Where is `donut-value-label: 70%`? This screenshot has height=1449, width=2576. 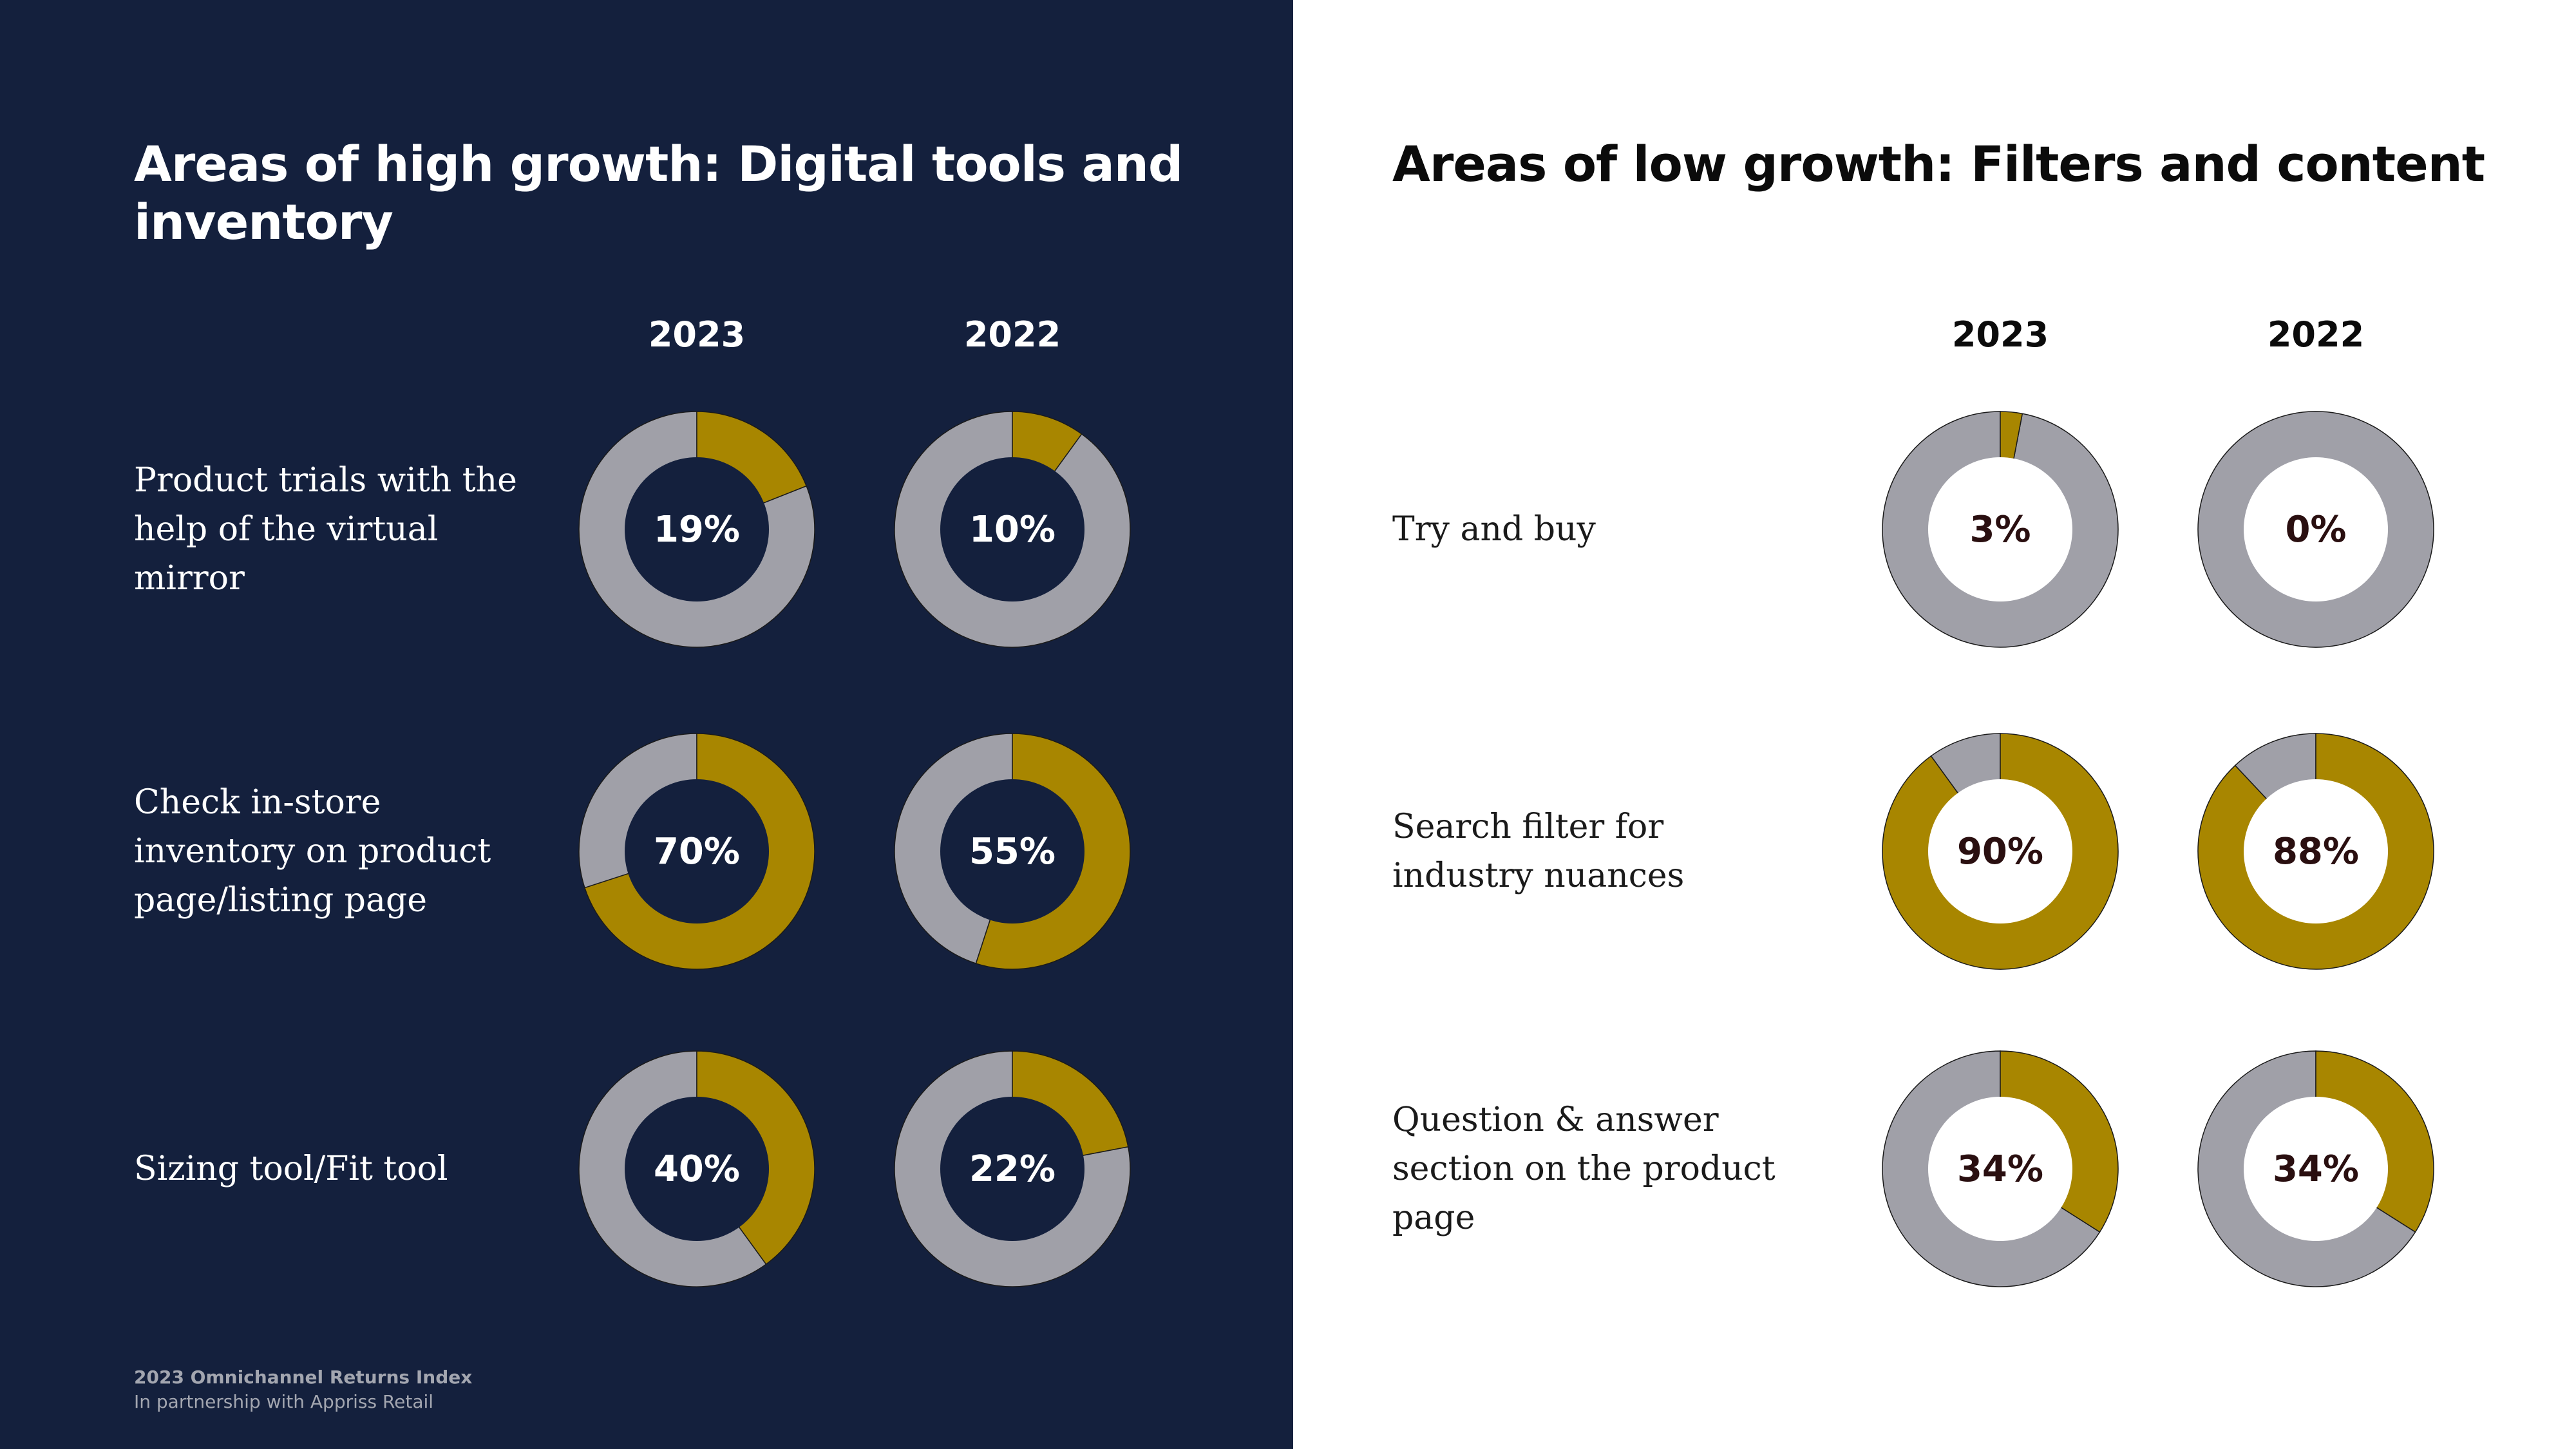
donut-value-label: 70% is located at coordinates (697, 851).